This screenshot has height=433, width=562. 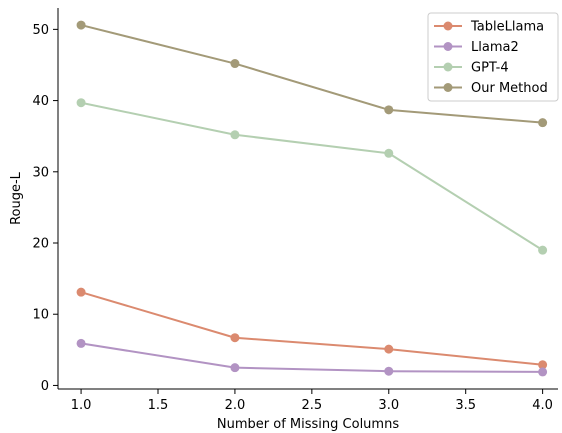 I want to click on series-line-tablellama, so click(x=312, y=328).